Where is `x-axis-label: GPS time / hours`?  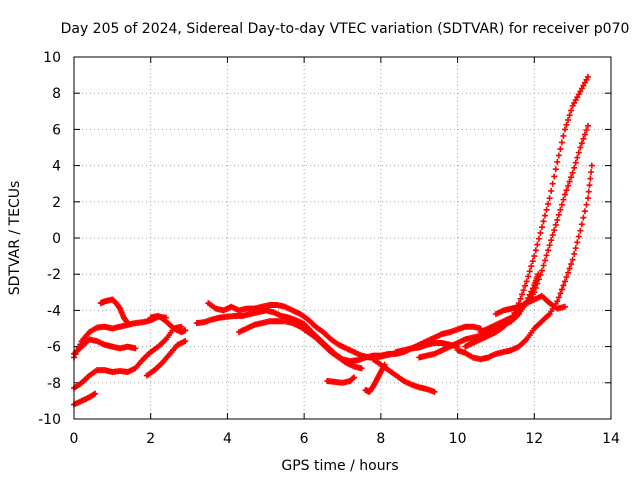 x-axis-label: GPS time / hours is located at coordinates (339, 466).